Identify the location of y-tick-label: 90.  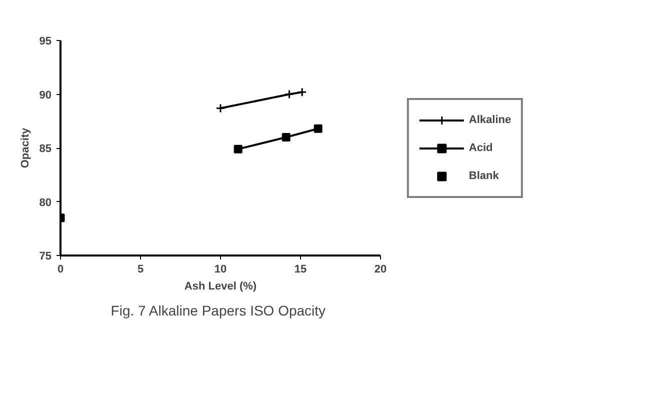
(45, 95).